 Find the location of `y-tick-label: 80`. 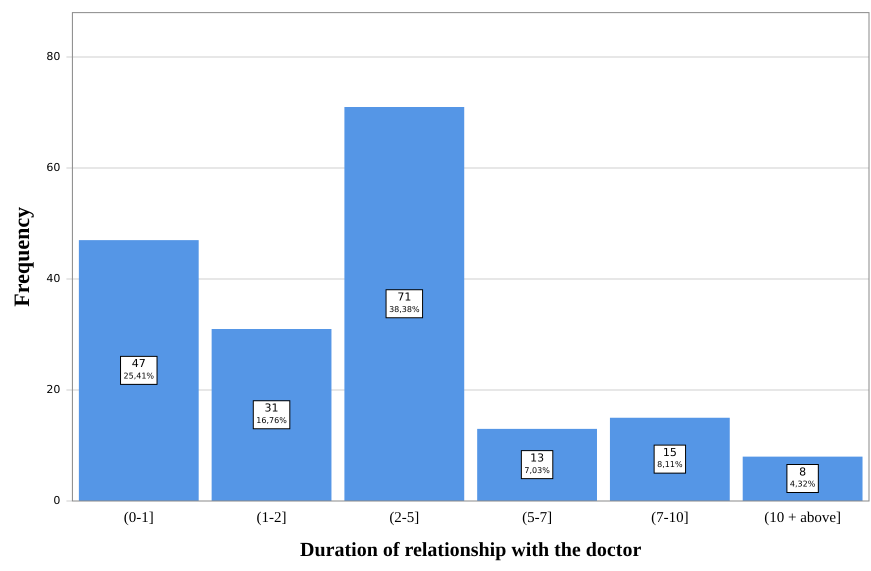

y-tick-label: 80 is located at coordinates (53, 56).